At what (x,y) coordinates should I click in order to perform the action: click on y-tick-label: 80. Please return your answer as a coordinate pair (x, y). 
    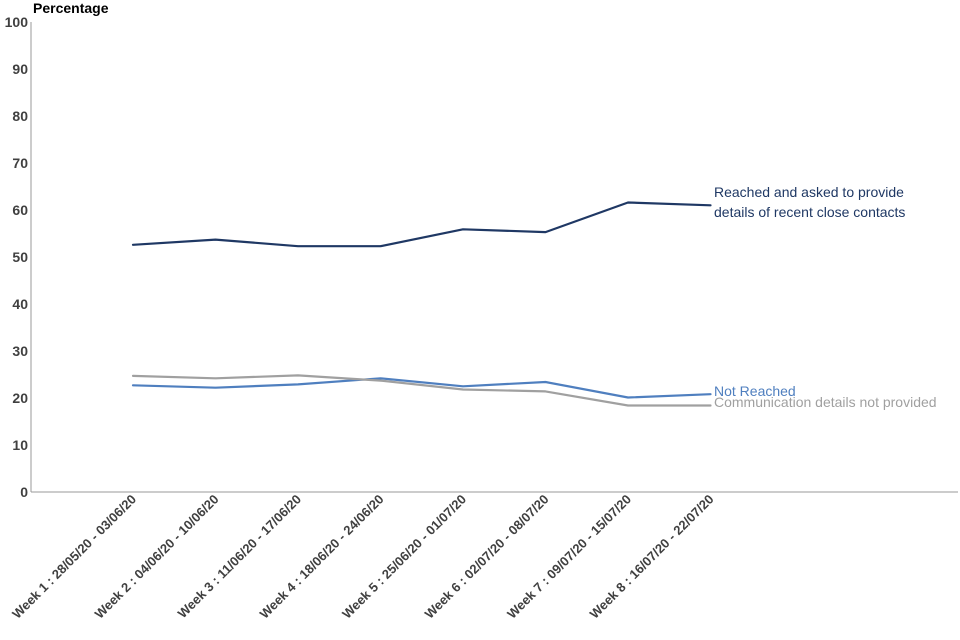
    Looking at the image, I should click on (20, 116).